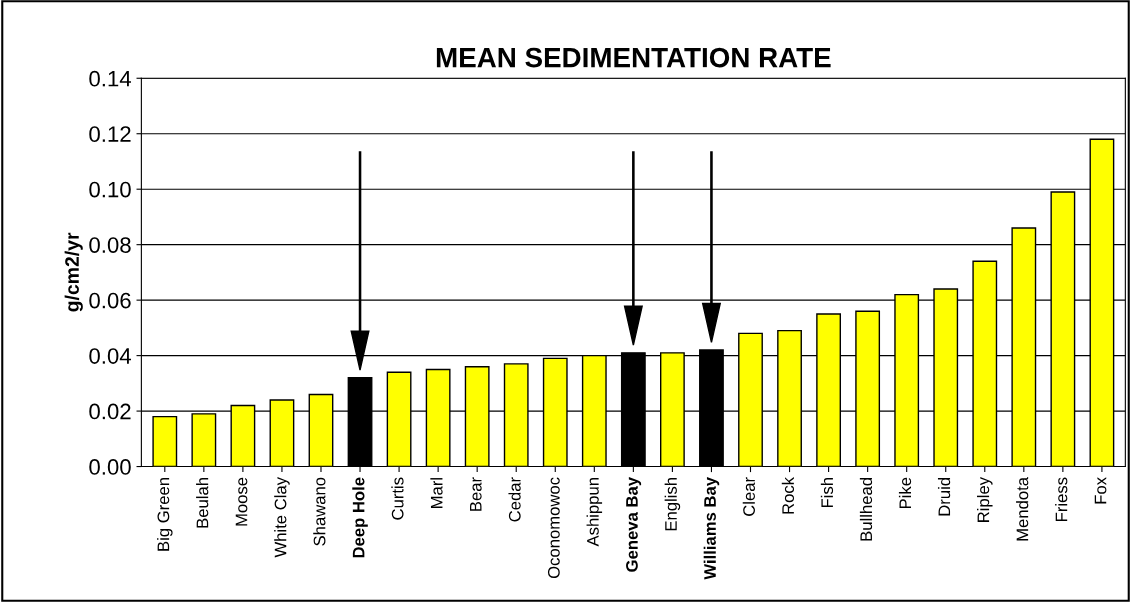 The height and width of the screenshot is (602, 1131). I want to click on y-tick-label: 0.10, so click(110, 189).